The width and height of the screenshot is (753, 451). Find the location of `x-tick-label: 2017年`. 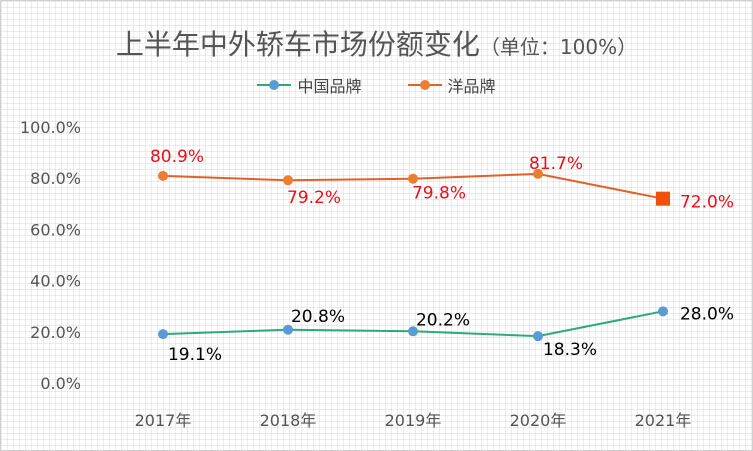

x-tick-label: 2017年 is located at coordinates (163, 420).